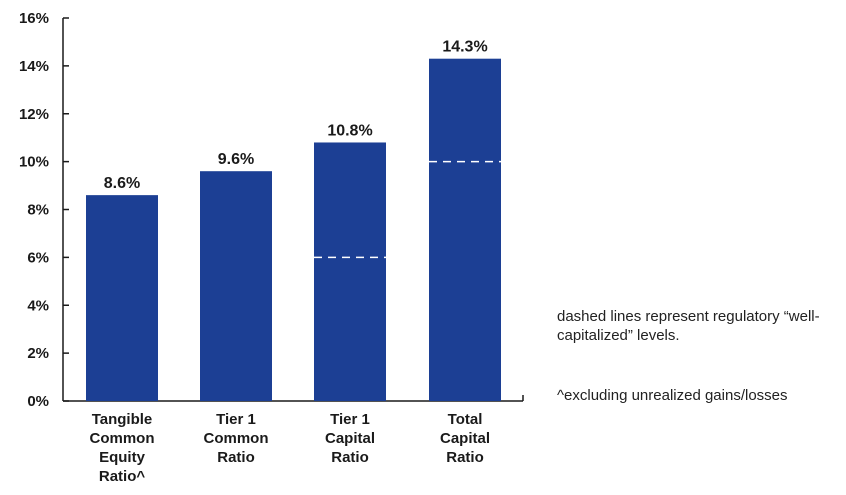 The width and height of the screenshot is (846, 495). Describe the element at coordinates (38, 353) in the screenshot. I see `y-tick-label: 2%` at that location.